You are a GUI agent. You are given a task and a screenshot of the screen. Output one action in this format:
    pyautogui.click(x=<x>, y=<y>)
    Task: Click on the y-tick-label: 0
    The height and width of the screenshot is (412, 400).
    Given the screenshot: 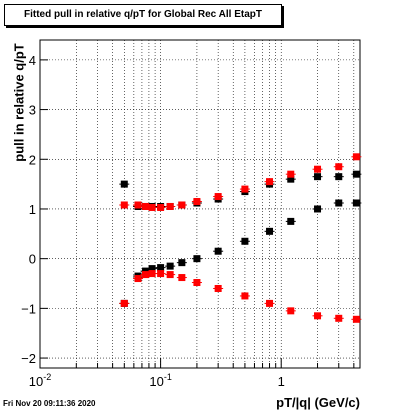 What is the action you would take?
    pyautogui.click(x=32, y=259)
    